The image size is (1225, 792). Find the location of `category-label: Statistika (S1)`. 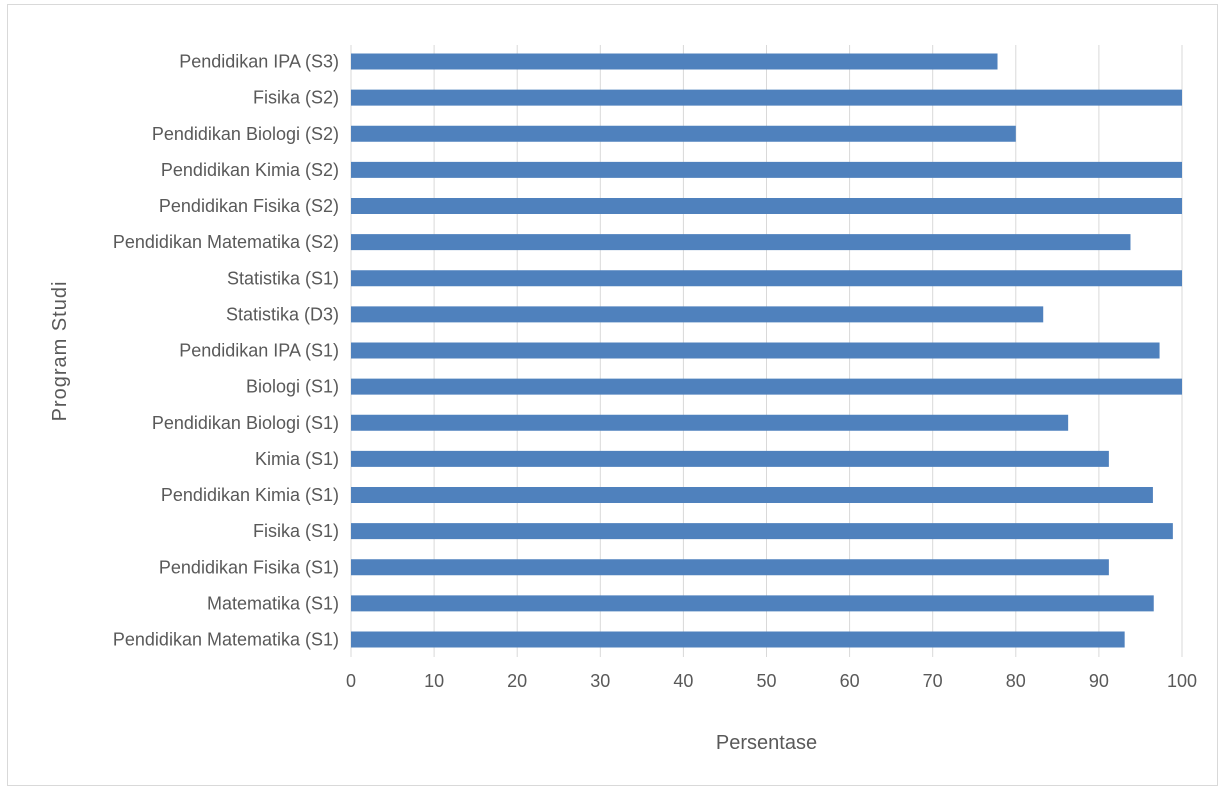

category-label: Statistika (S1) is located at coordinates (283, 278).